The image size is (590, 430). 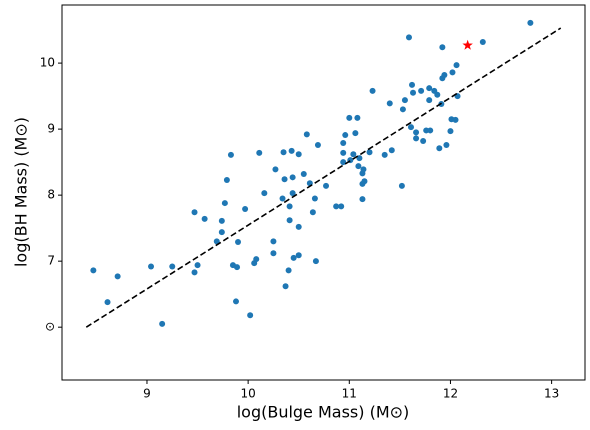 I want to click on x-tick-label: 13, so click(x=551, y=394).